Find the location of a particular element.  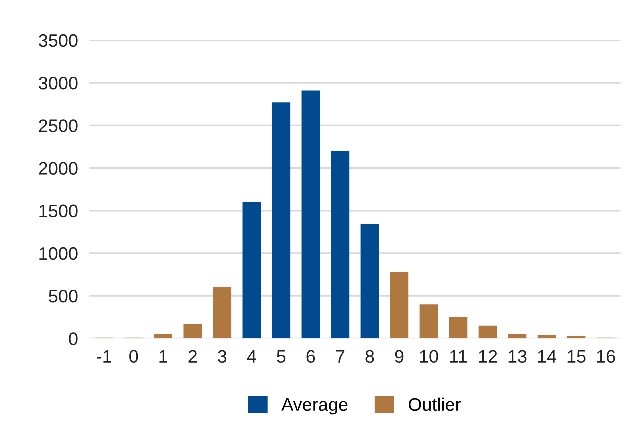

x-tick-label: 7 is located at coordinates (340, 356).